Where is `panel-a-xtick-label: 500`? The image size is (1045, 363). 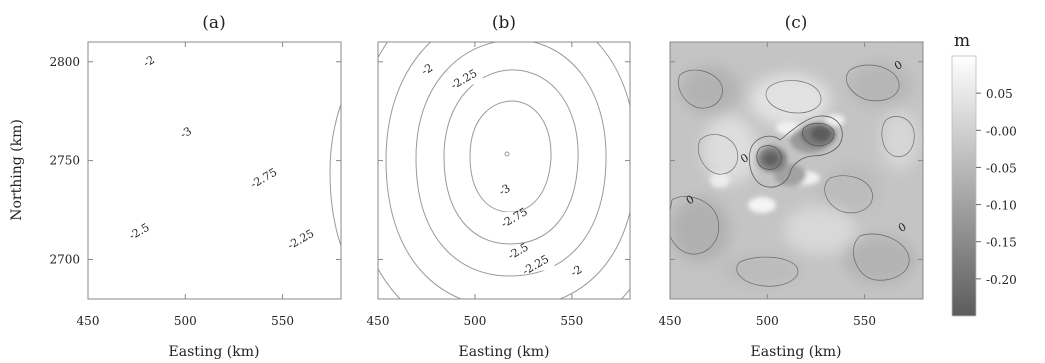
panel-a-xtick-label: 500 is located at coordinates (185, 321).